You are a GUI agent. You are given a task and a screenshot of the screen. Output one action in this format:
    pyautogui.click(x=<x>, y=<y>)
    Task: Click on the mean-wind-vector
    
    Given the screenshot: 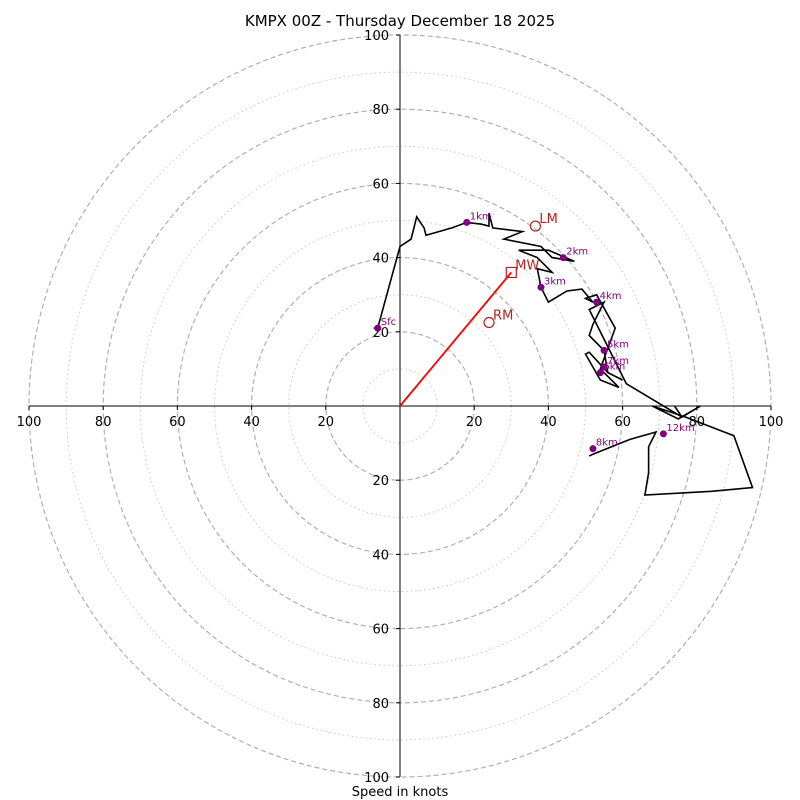 What is the action you would take?
    pyautogui.click(x=455, y=339)
    